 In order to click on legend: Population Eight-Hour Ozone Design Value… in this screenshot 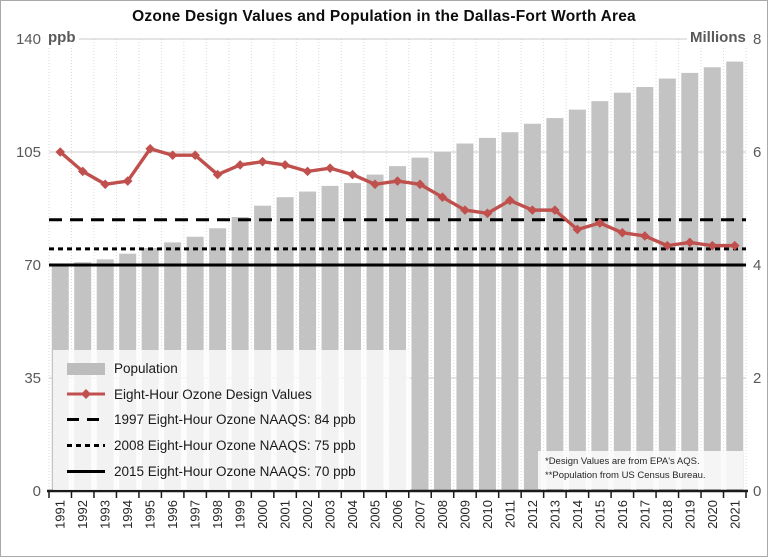, I will do `click(231, 420)`.